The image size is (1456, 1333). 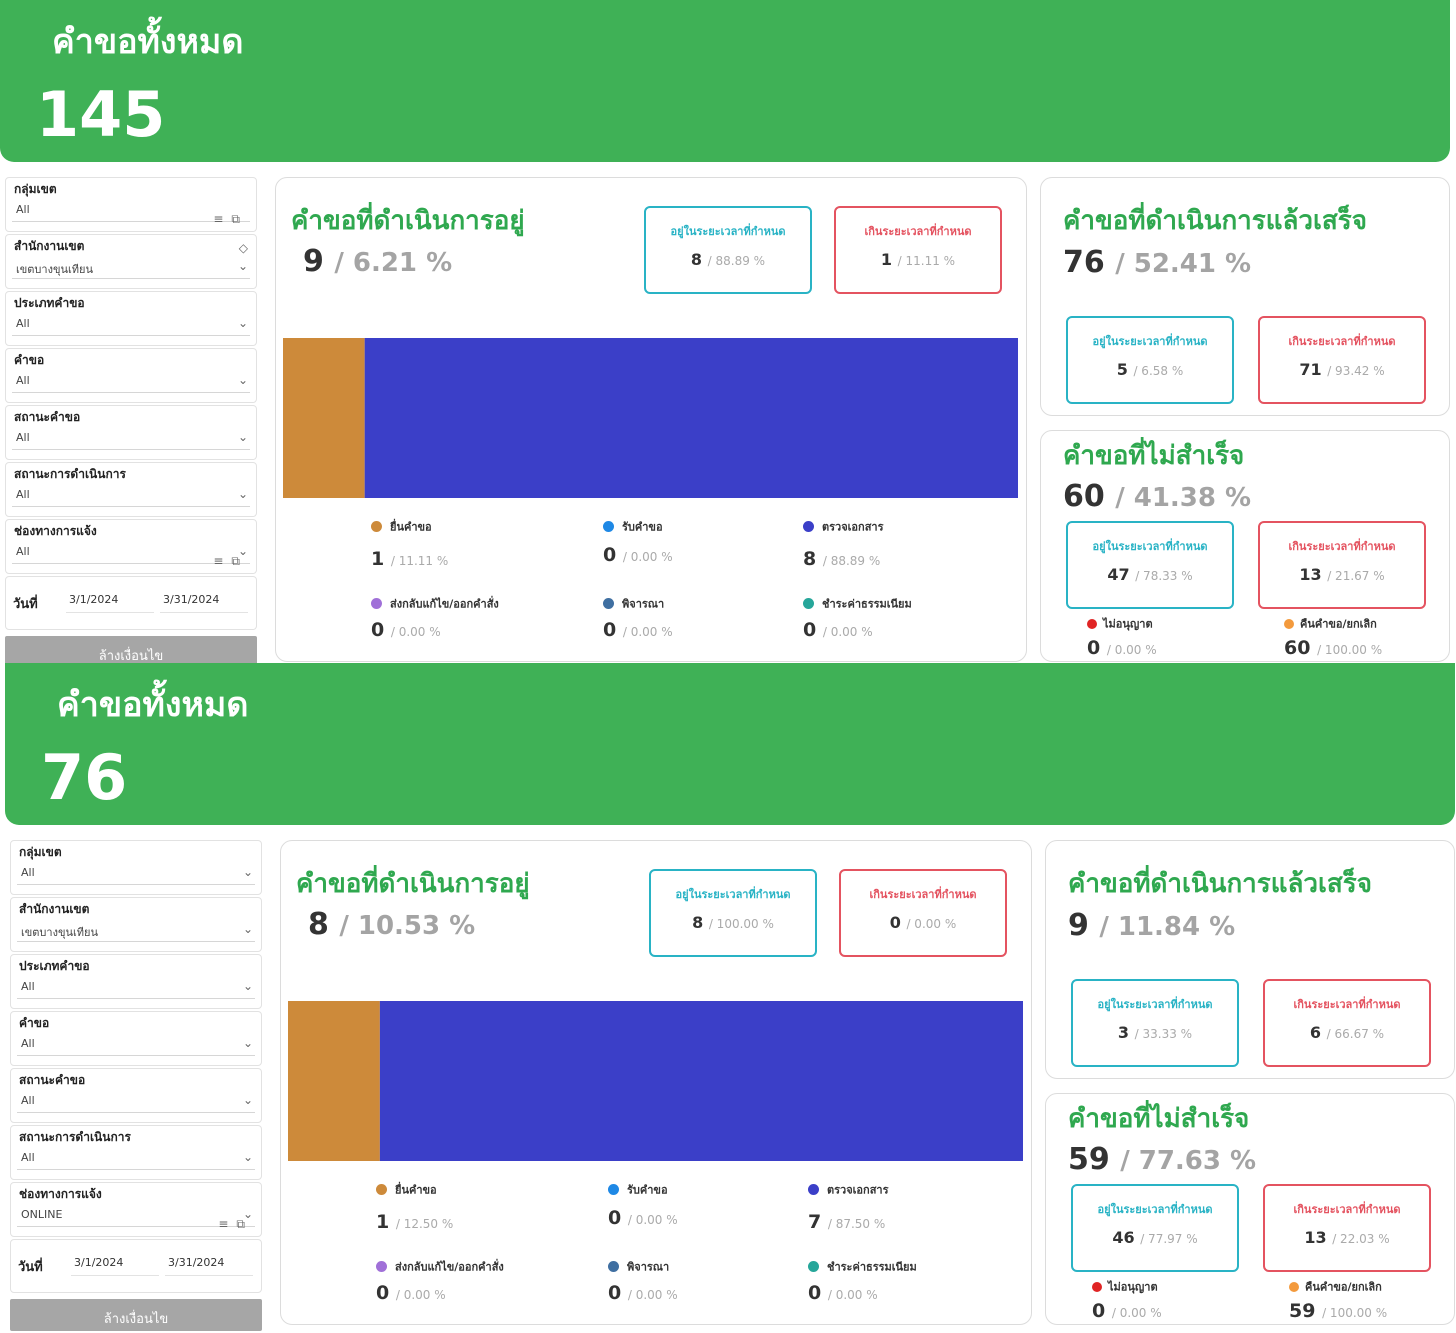 I want to click on badge-percent: / 6.58 %, so click(x=1158, y=371).